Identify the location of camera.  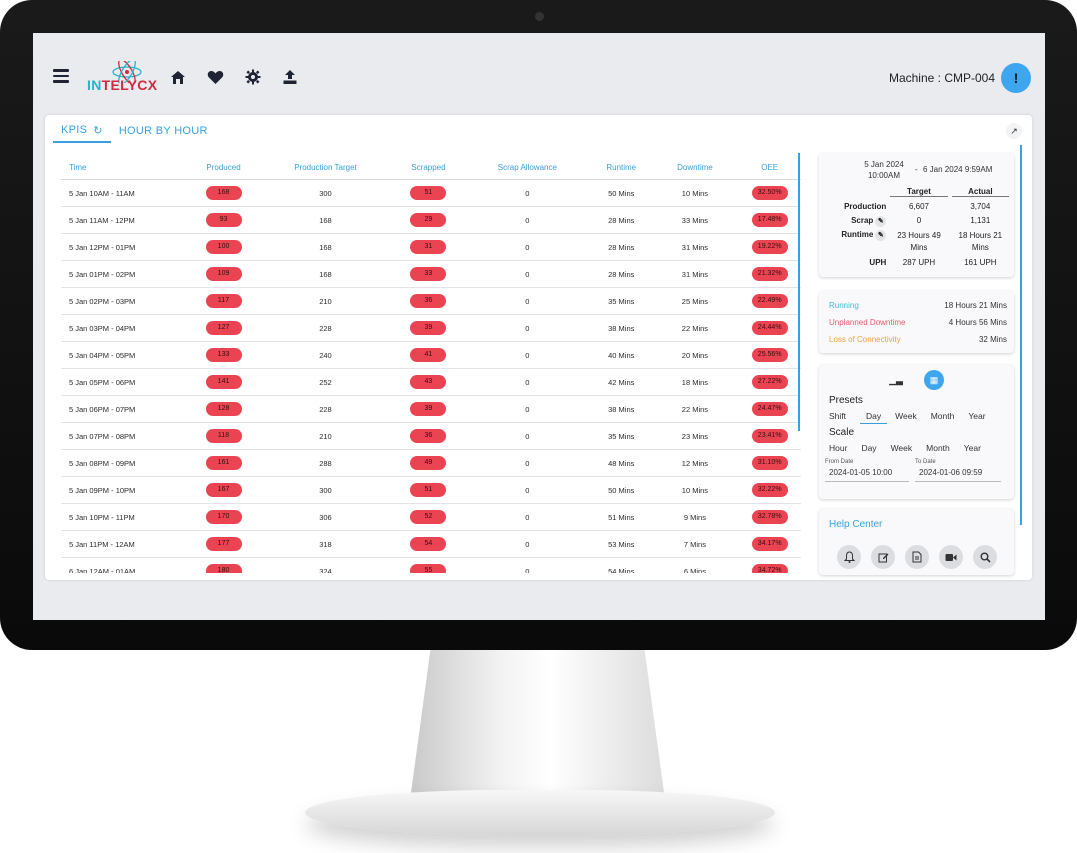
(539, 16).